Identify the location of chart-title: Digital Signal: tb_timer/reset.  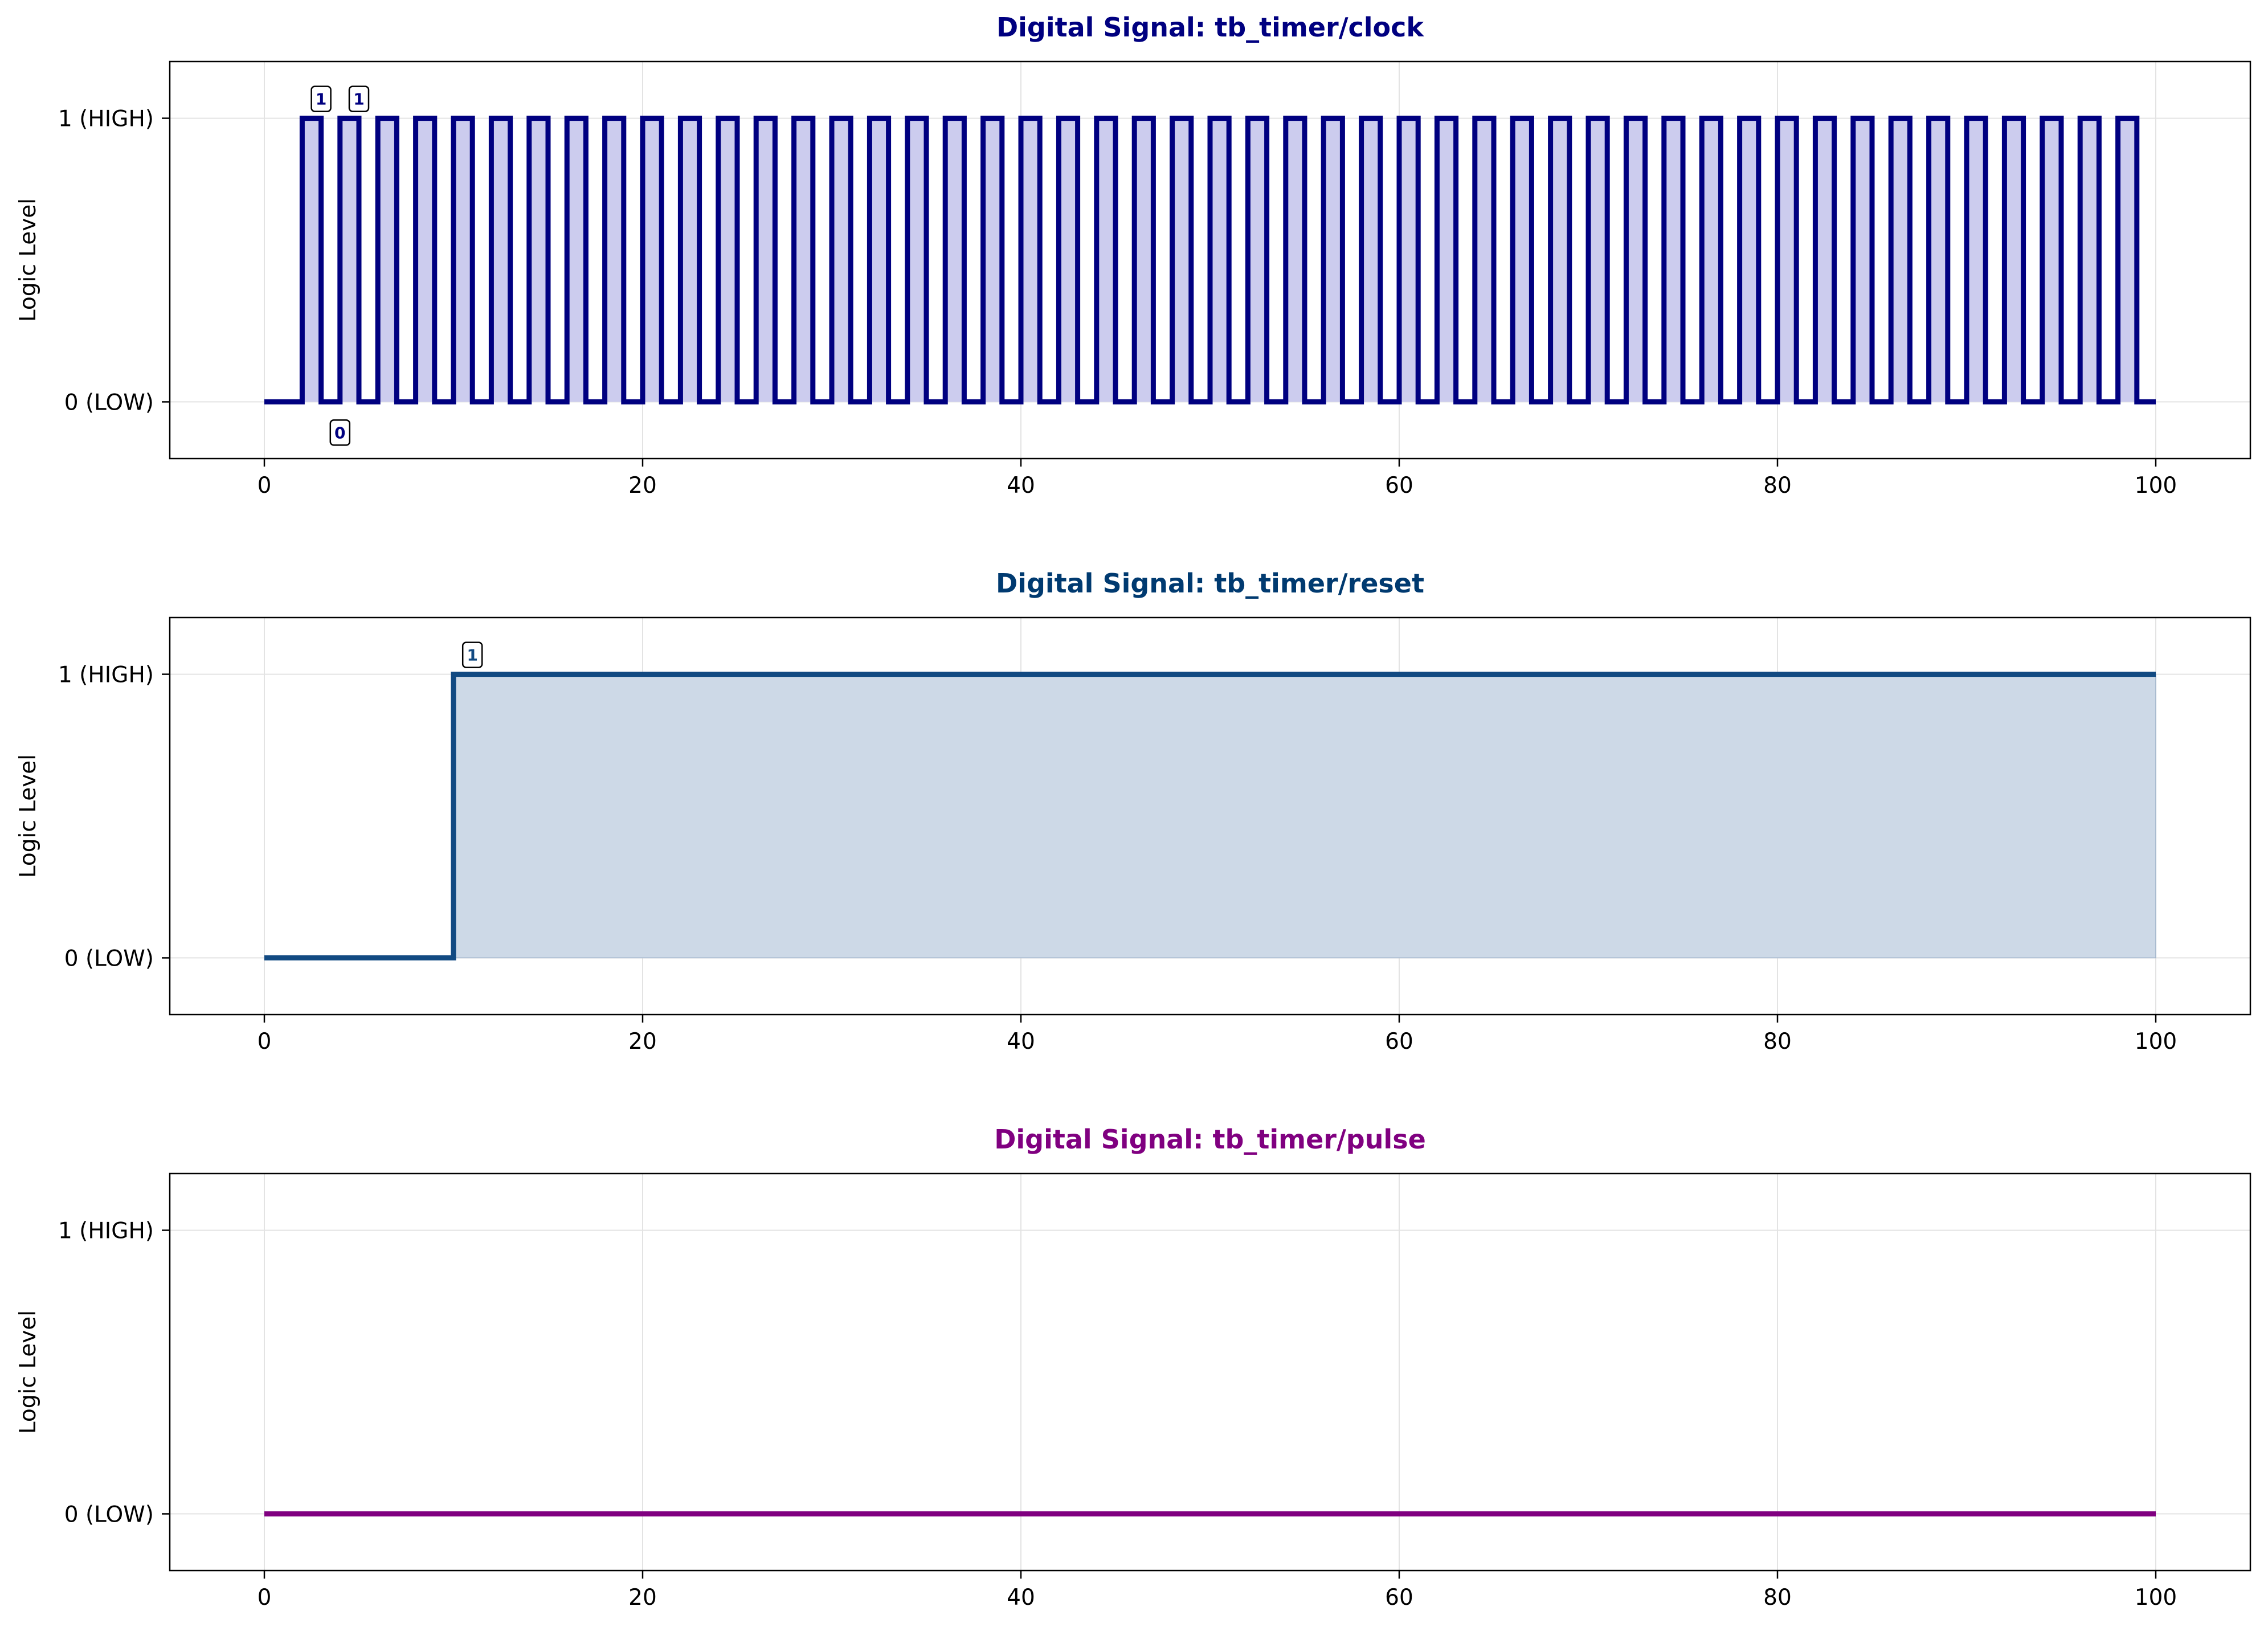
(1210, 583).